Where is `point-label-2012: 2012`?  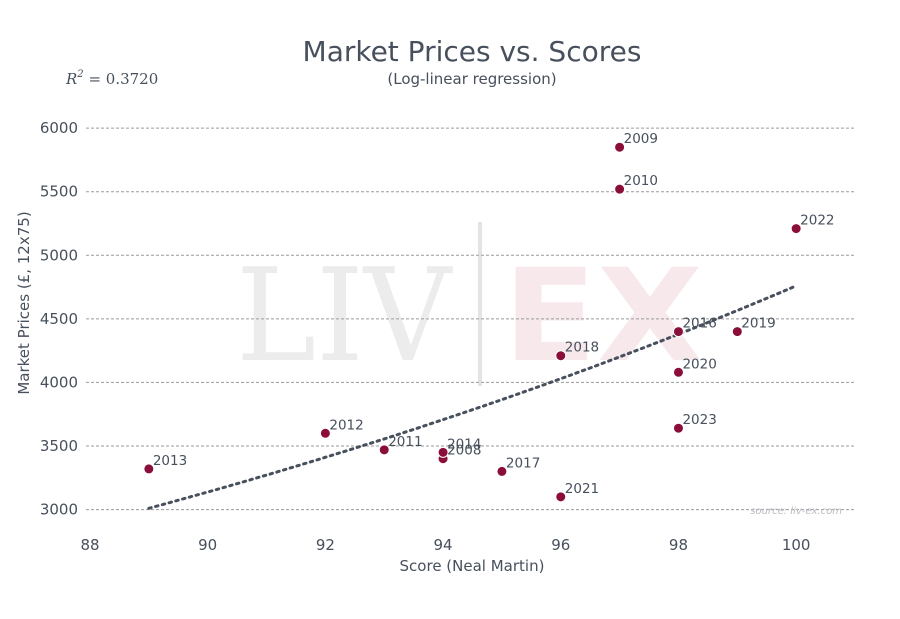
point-label-2012: 2012 is located at coordinates (346, 425).